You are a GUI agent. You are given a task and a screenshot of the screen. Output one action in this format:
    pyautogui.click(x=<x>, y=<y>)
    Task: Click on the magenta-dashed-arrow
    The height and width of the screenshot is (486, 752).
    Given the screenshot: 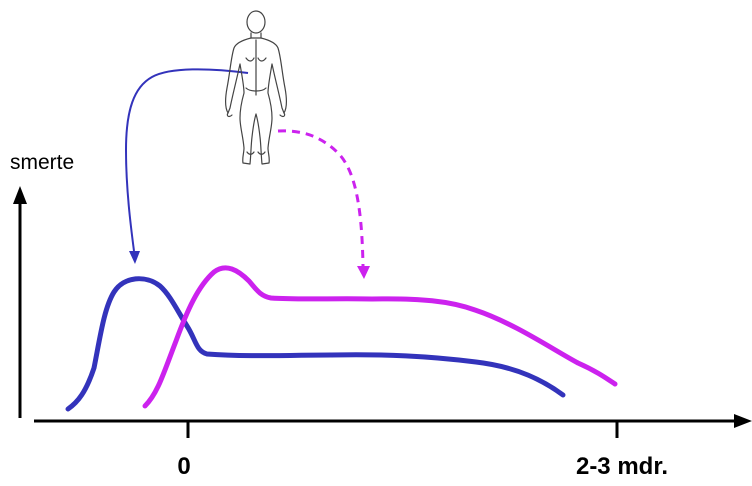 What is the action you would take?
    pyautogui.click(x=321, y=198)
    